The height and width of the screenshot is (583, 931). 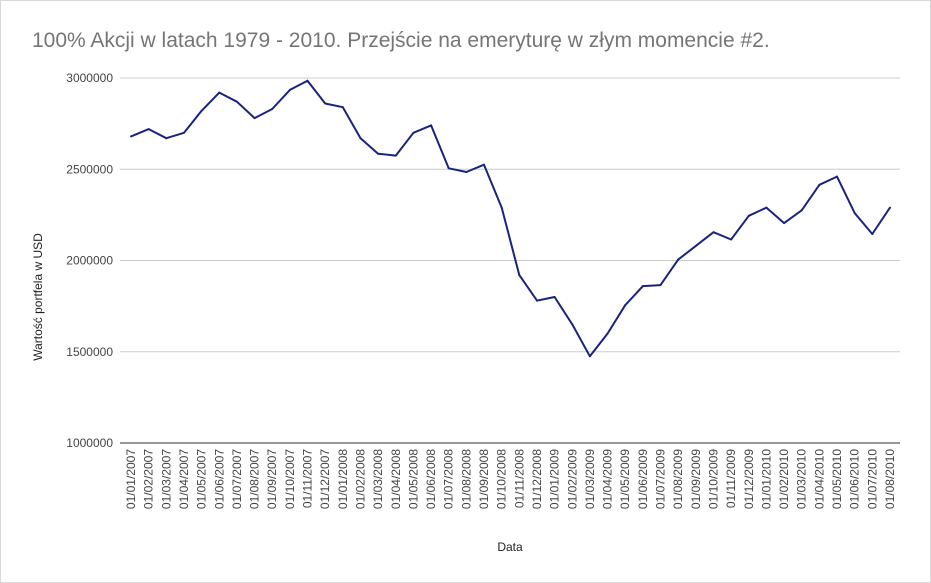 I want to click on x-tick-label: 01/07/2010, so click(x=872, y=479).